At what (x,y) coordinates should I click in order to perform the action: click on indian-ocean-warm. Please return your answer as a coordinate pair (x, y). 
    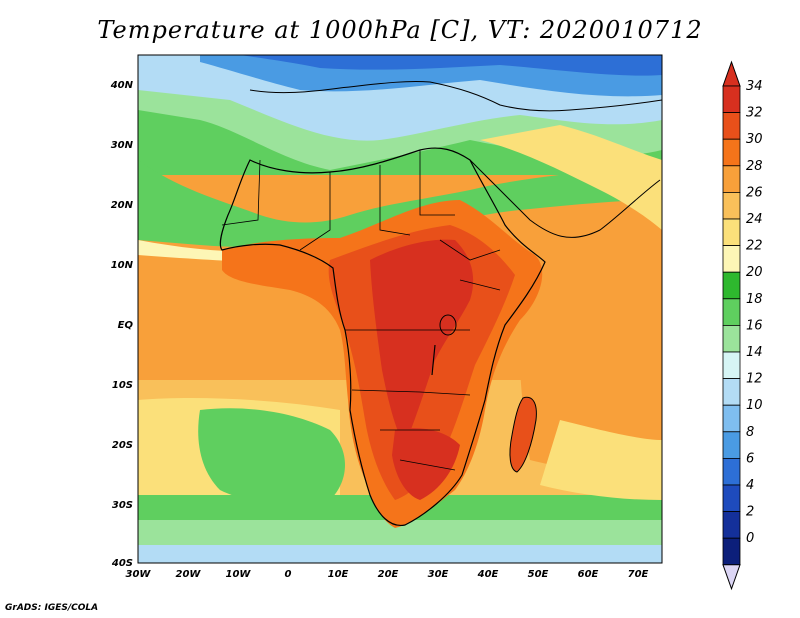
    Looking at the image, I should click on (590, 359).